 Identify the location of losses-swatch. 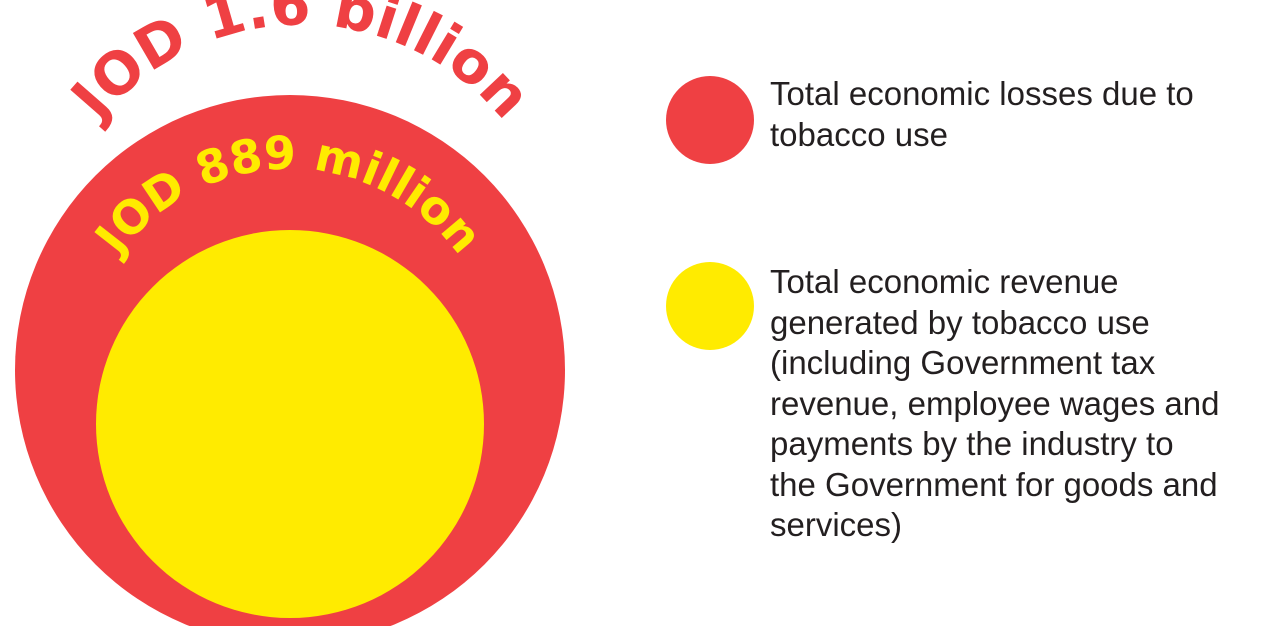
(710, 120).